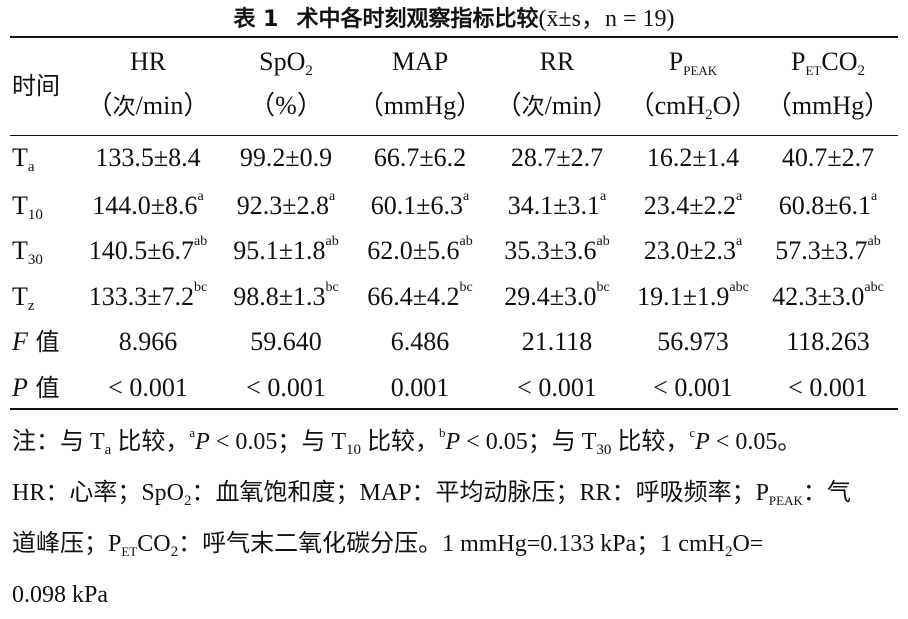 The image size is (908, 619). I want to click on table-cell: 62.0±5.6ab, so click(420, 249).